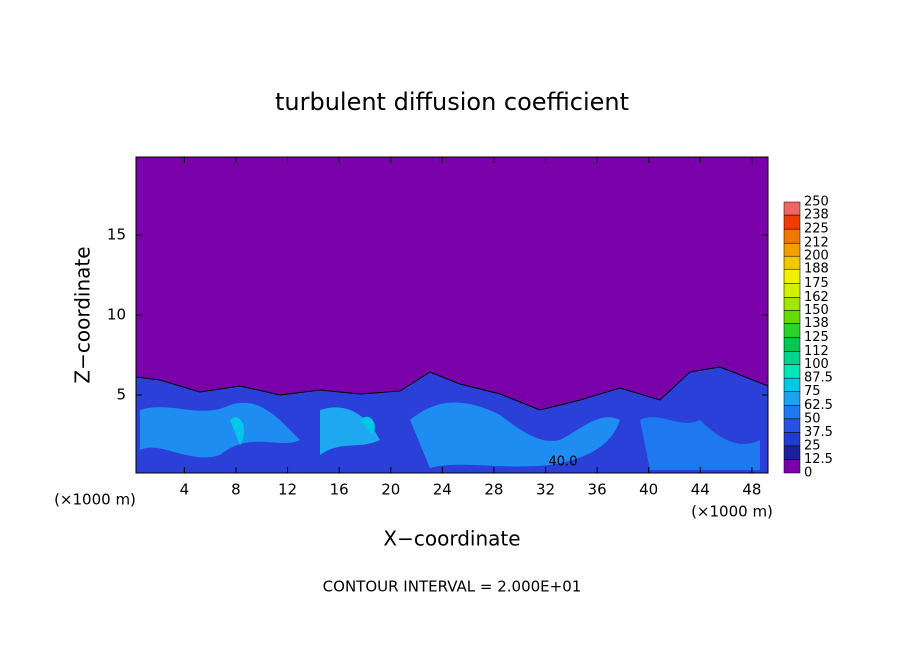  What do you see at coordinates (818, 378) in the screenshot?
I see `colorbar-label: 87.5` at bounding box center [818, 378].